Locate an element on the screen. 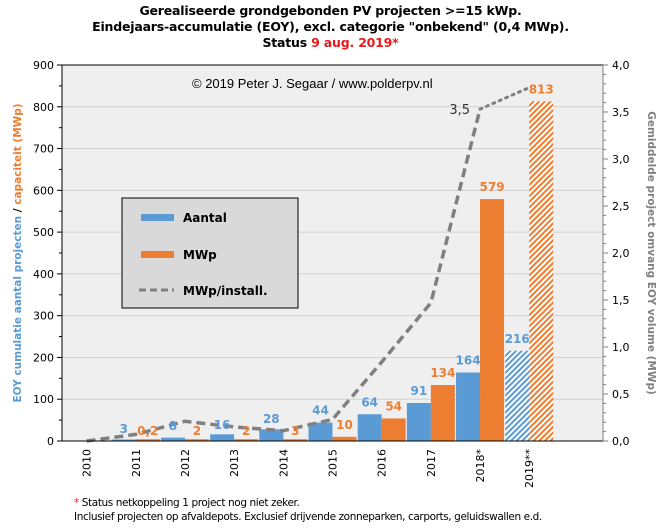 The image size is (661, 531). right-tick-label: 3,5 is located at coordinates (621, 112).